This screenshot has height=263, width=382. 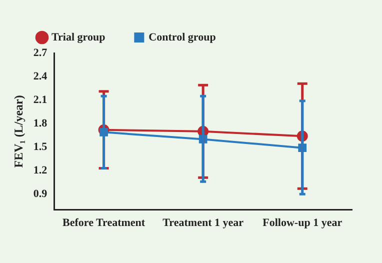 I want to click on y-tick-label: 1.5, so click(x=40, y=146).